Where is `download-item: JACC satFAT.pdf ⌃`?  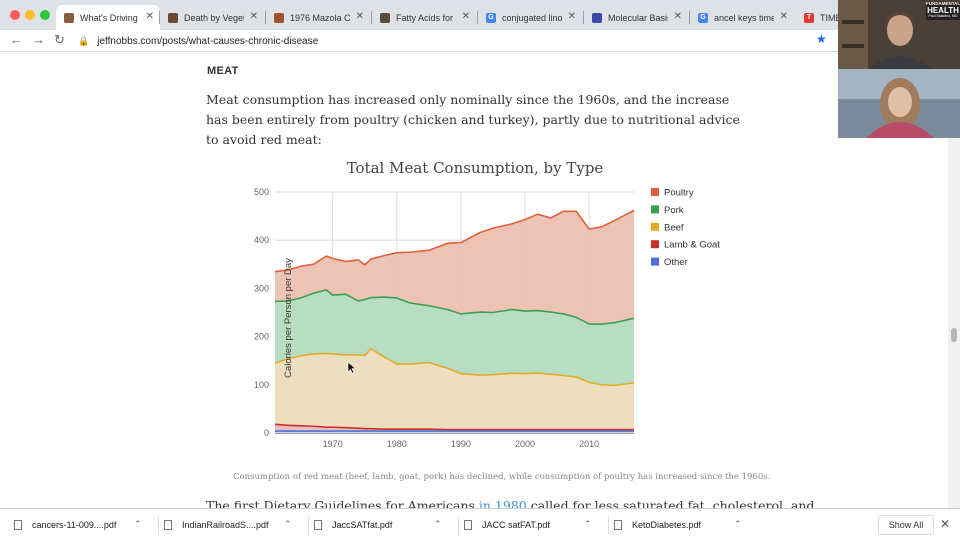
download-item: JACC satFAT.pdf ⌃ is located at coordinates (534, 525).